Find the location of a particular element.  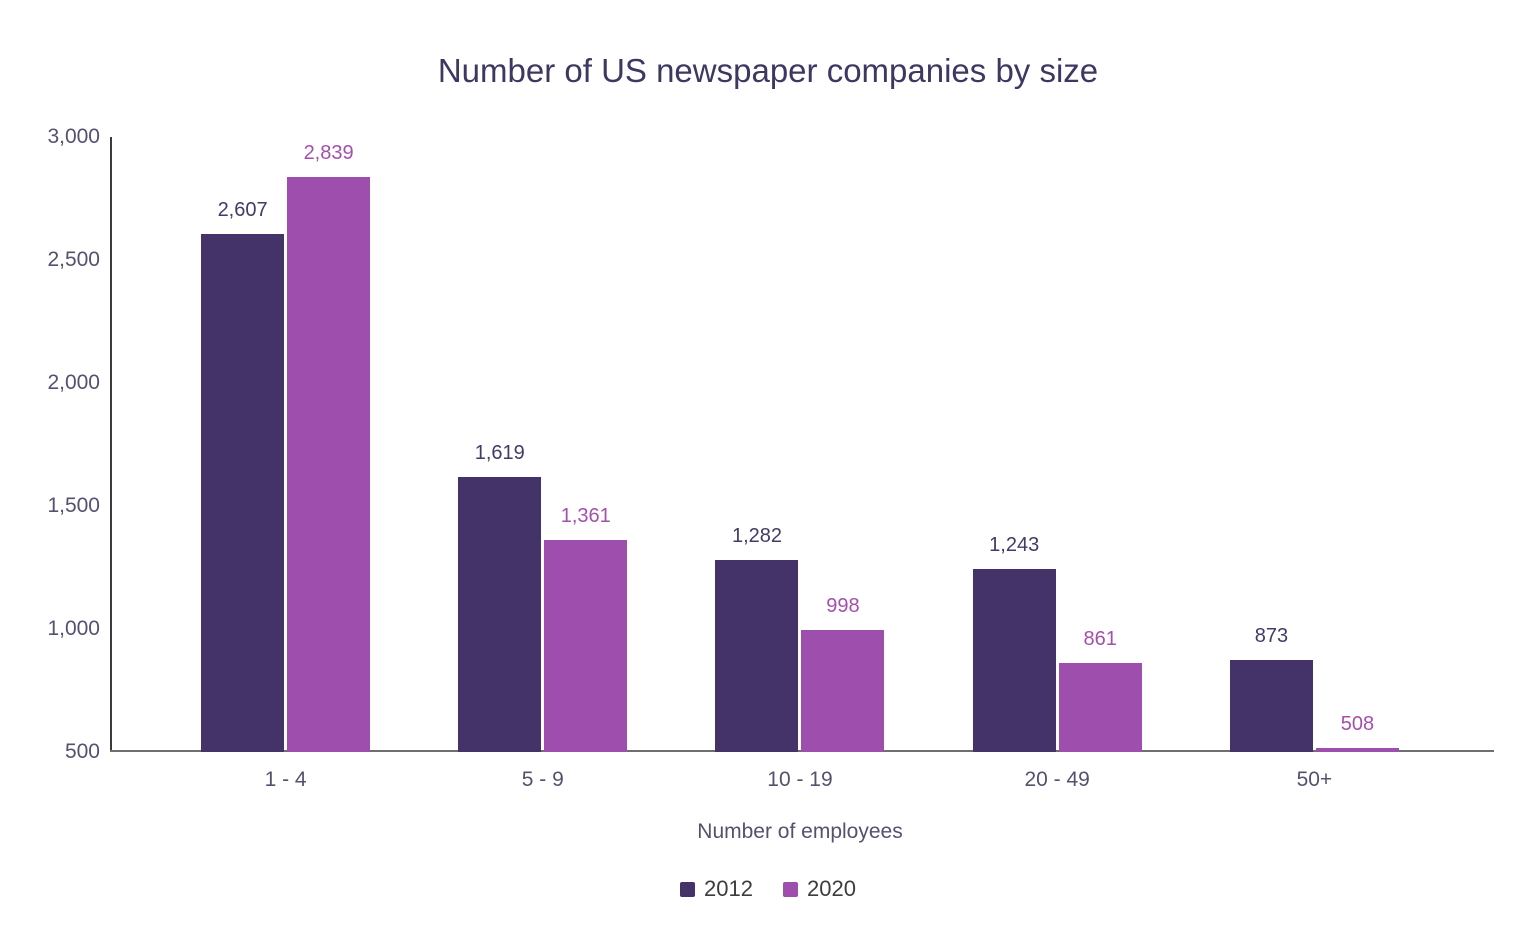

y-tick-label: 1,000 is located at coordinates (73, 628).